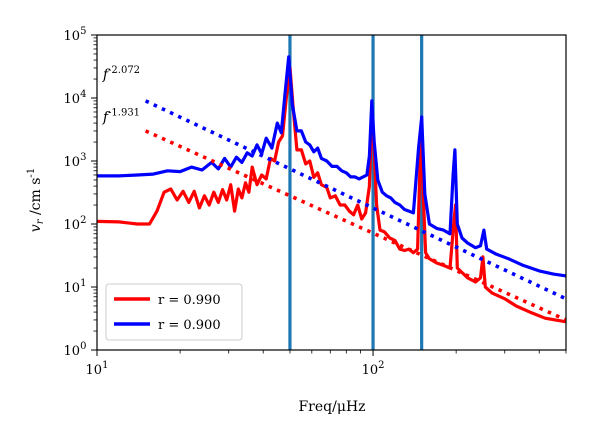 The image size is (598, 443). Describe the element at coordinates (121, 95) in the screenshot. I see `annotations: f-2.072 f-1.931` at that location.